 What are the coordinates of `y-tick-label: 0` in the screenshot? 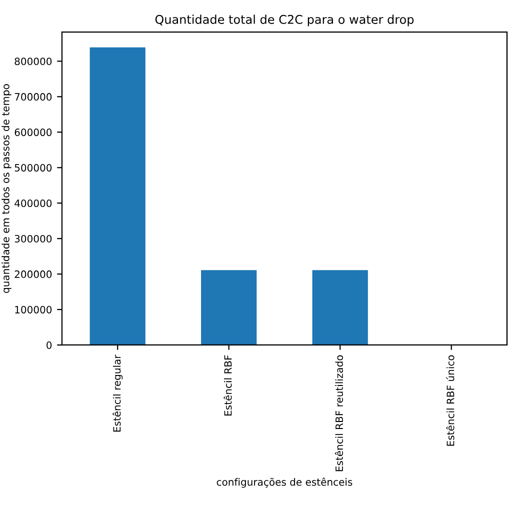 It's located at (49, 345).